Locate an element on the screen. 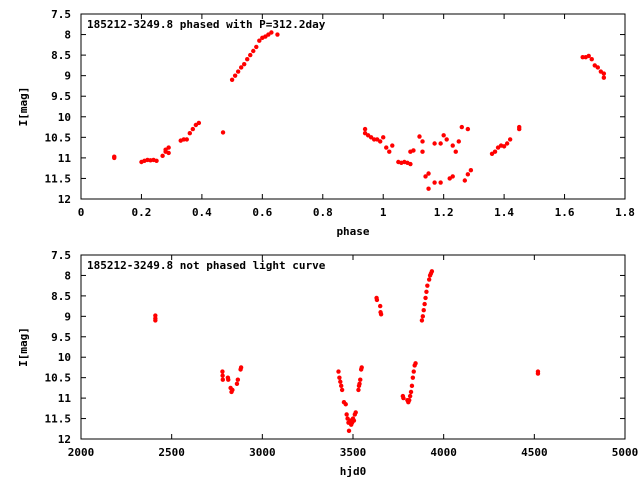 Image resolution: width=640 pixels, height=480 pixels. phased-x-tick-label: 1 is located at coordinates (383, 212).